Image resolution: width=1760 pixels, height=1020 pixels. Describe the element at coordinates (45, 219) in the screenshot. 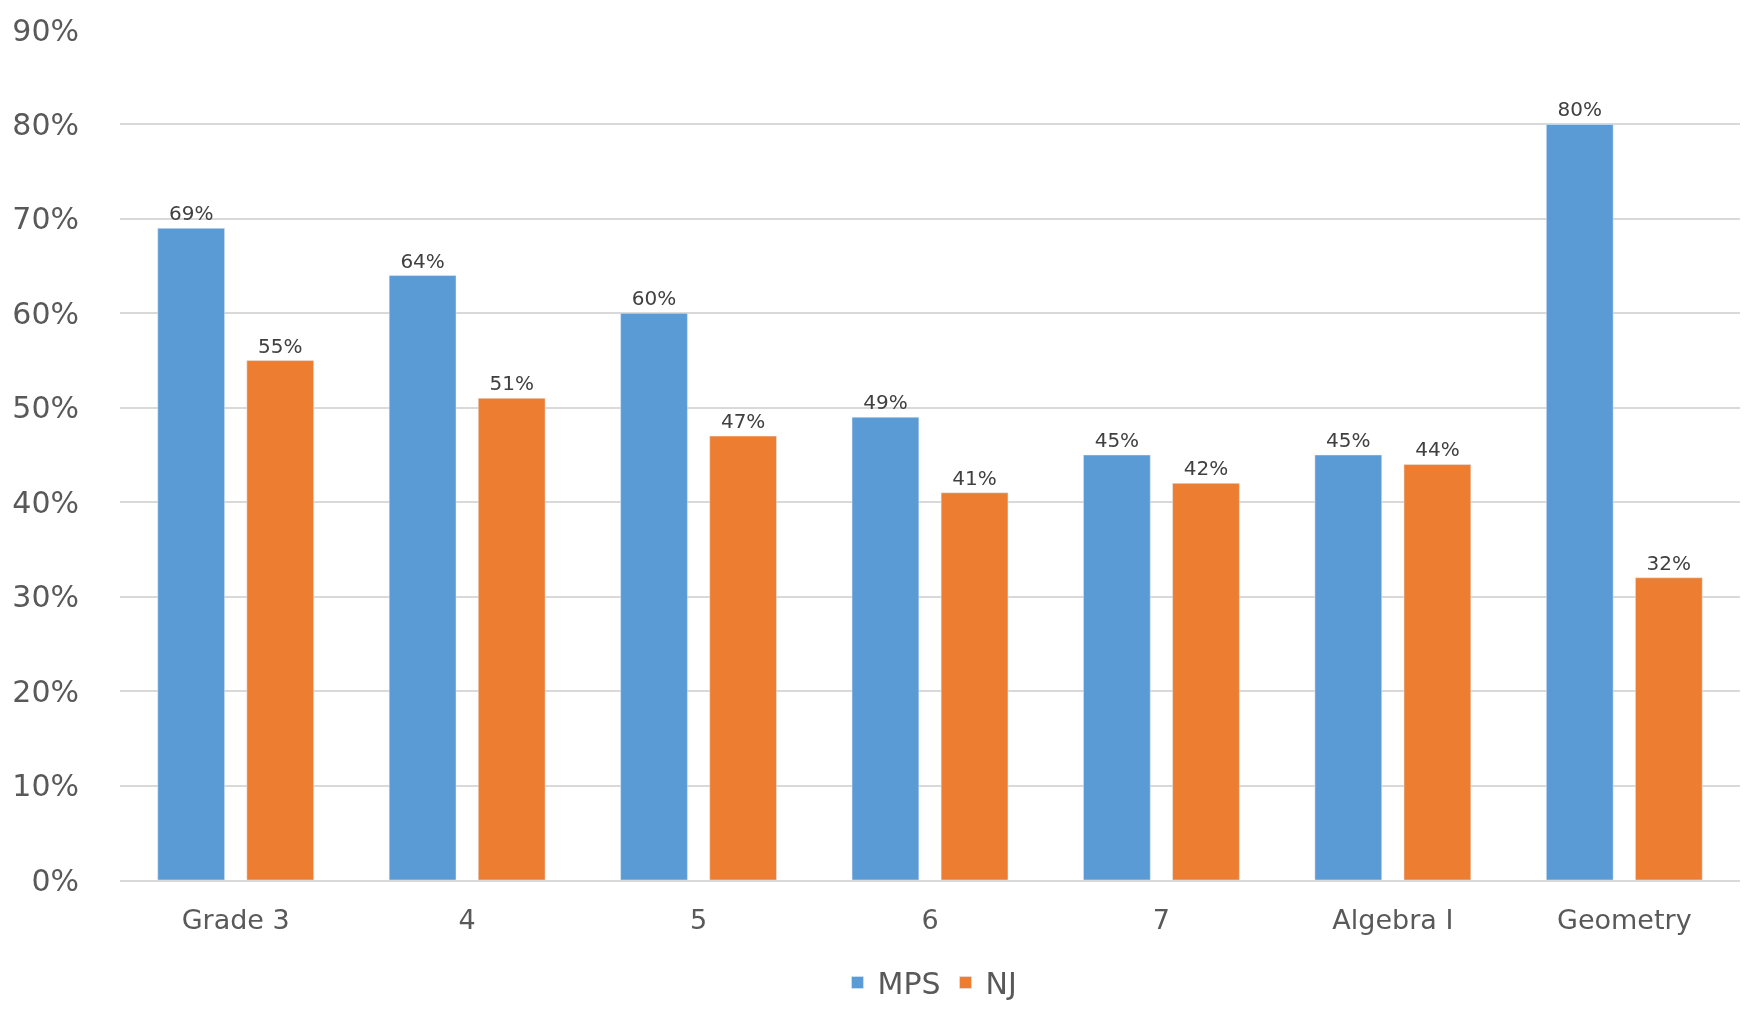

I see `y-tick-label: 70%` at that location.